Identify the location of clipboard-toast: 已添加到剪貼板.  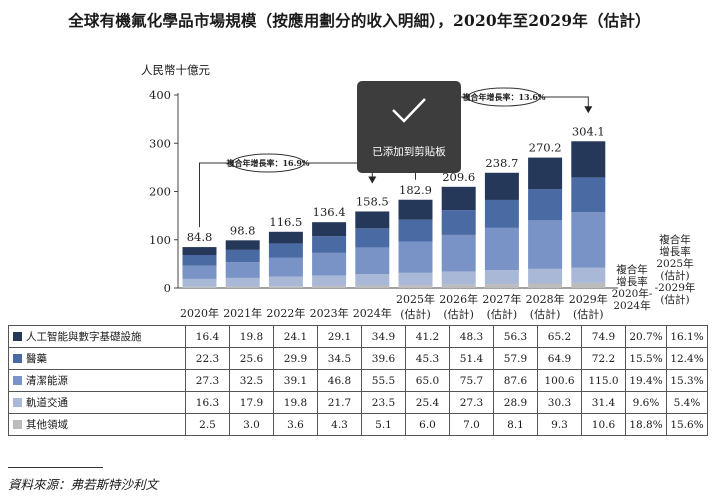
(409, 127).